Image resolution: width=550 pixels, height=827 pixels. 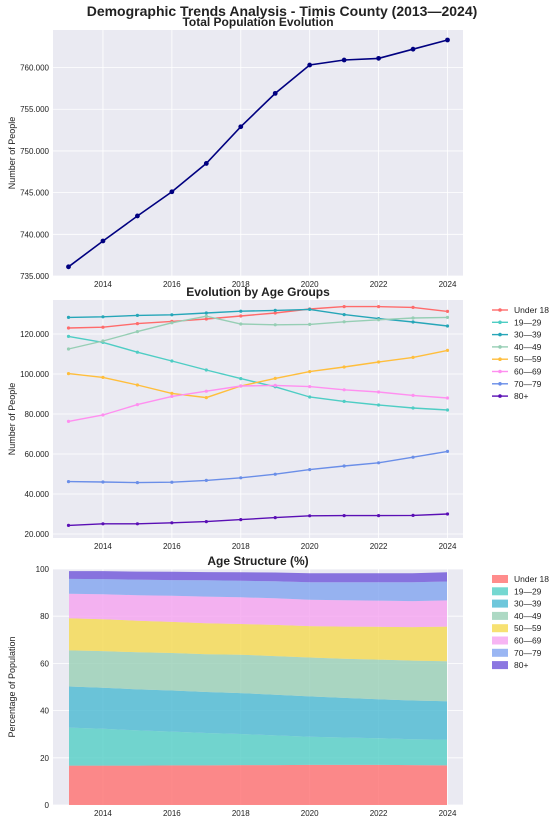 What do you see at coordinates (34, 193) in the screenshot?
I see `y-tick-label: 745.000` at bounding box center [34, 193].